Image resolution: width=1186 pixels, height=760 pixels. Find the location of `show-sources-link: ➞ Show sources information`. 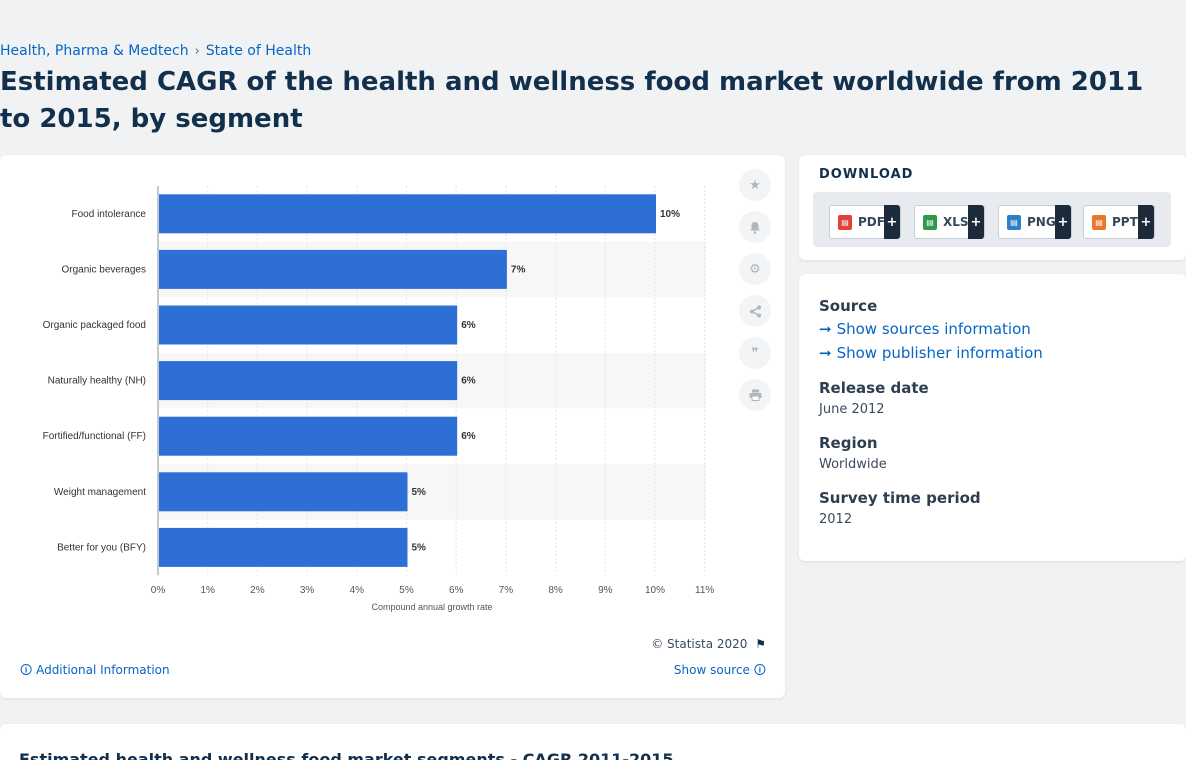

show-sources-link: ➞ Show sources information is located at coordinates (925, 329).